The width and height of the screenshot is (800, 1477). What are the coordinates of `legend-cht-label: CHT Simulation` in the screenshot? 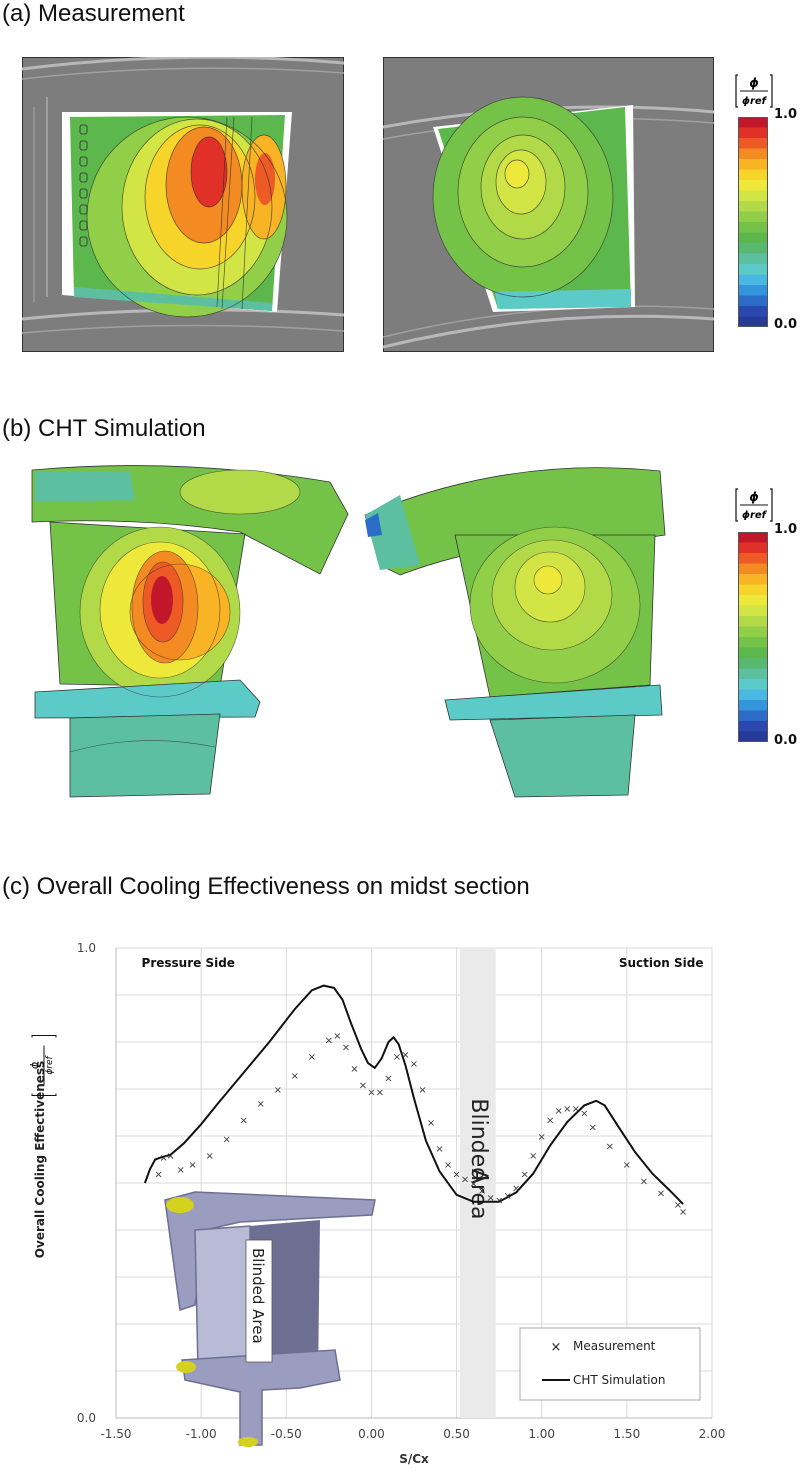 It's located at (619, 1380).